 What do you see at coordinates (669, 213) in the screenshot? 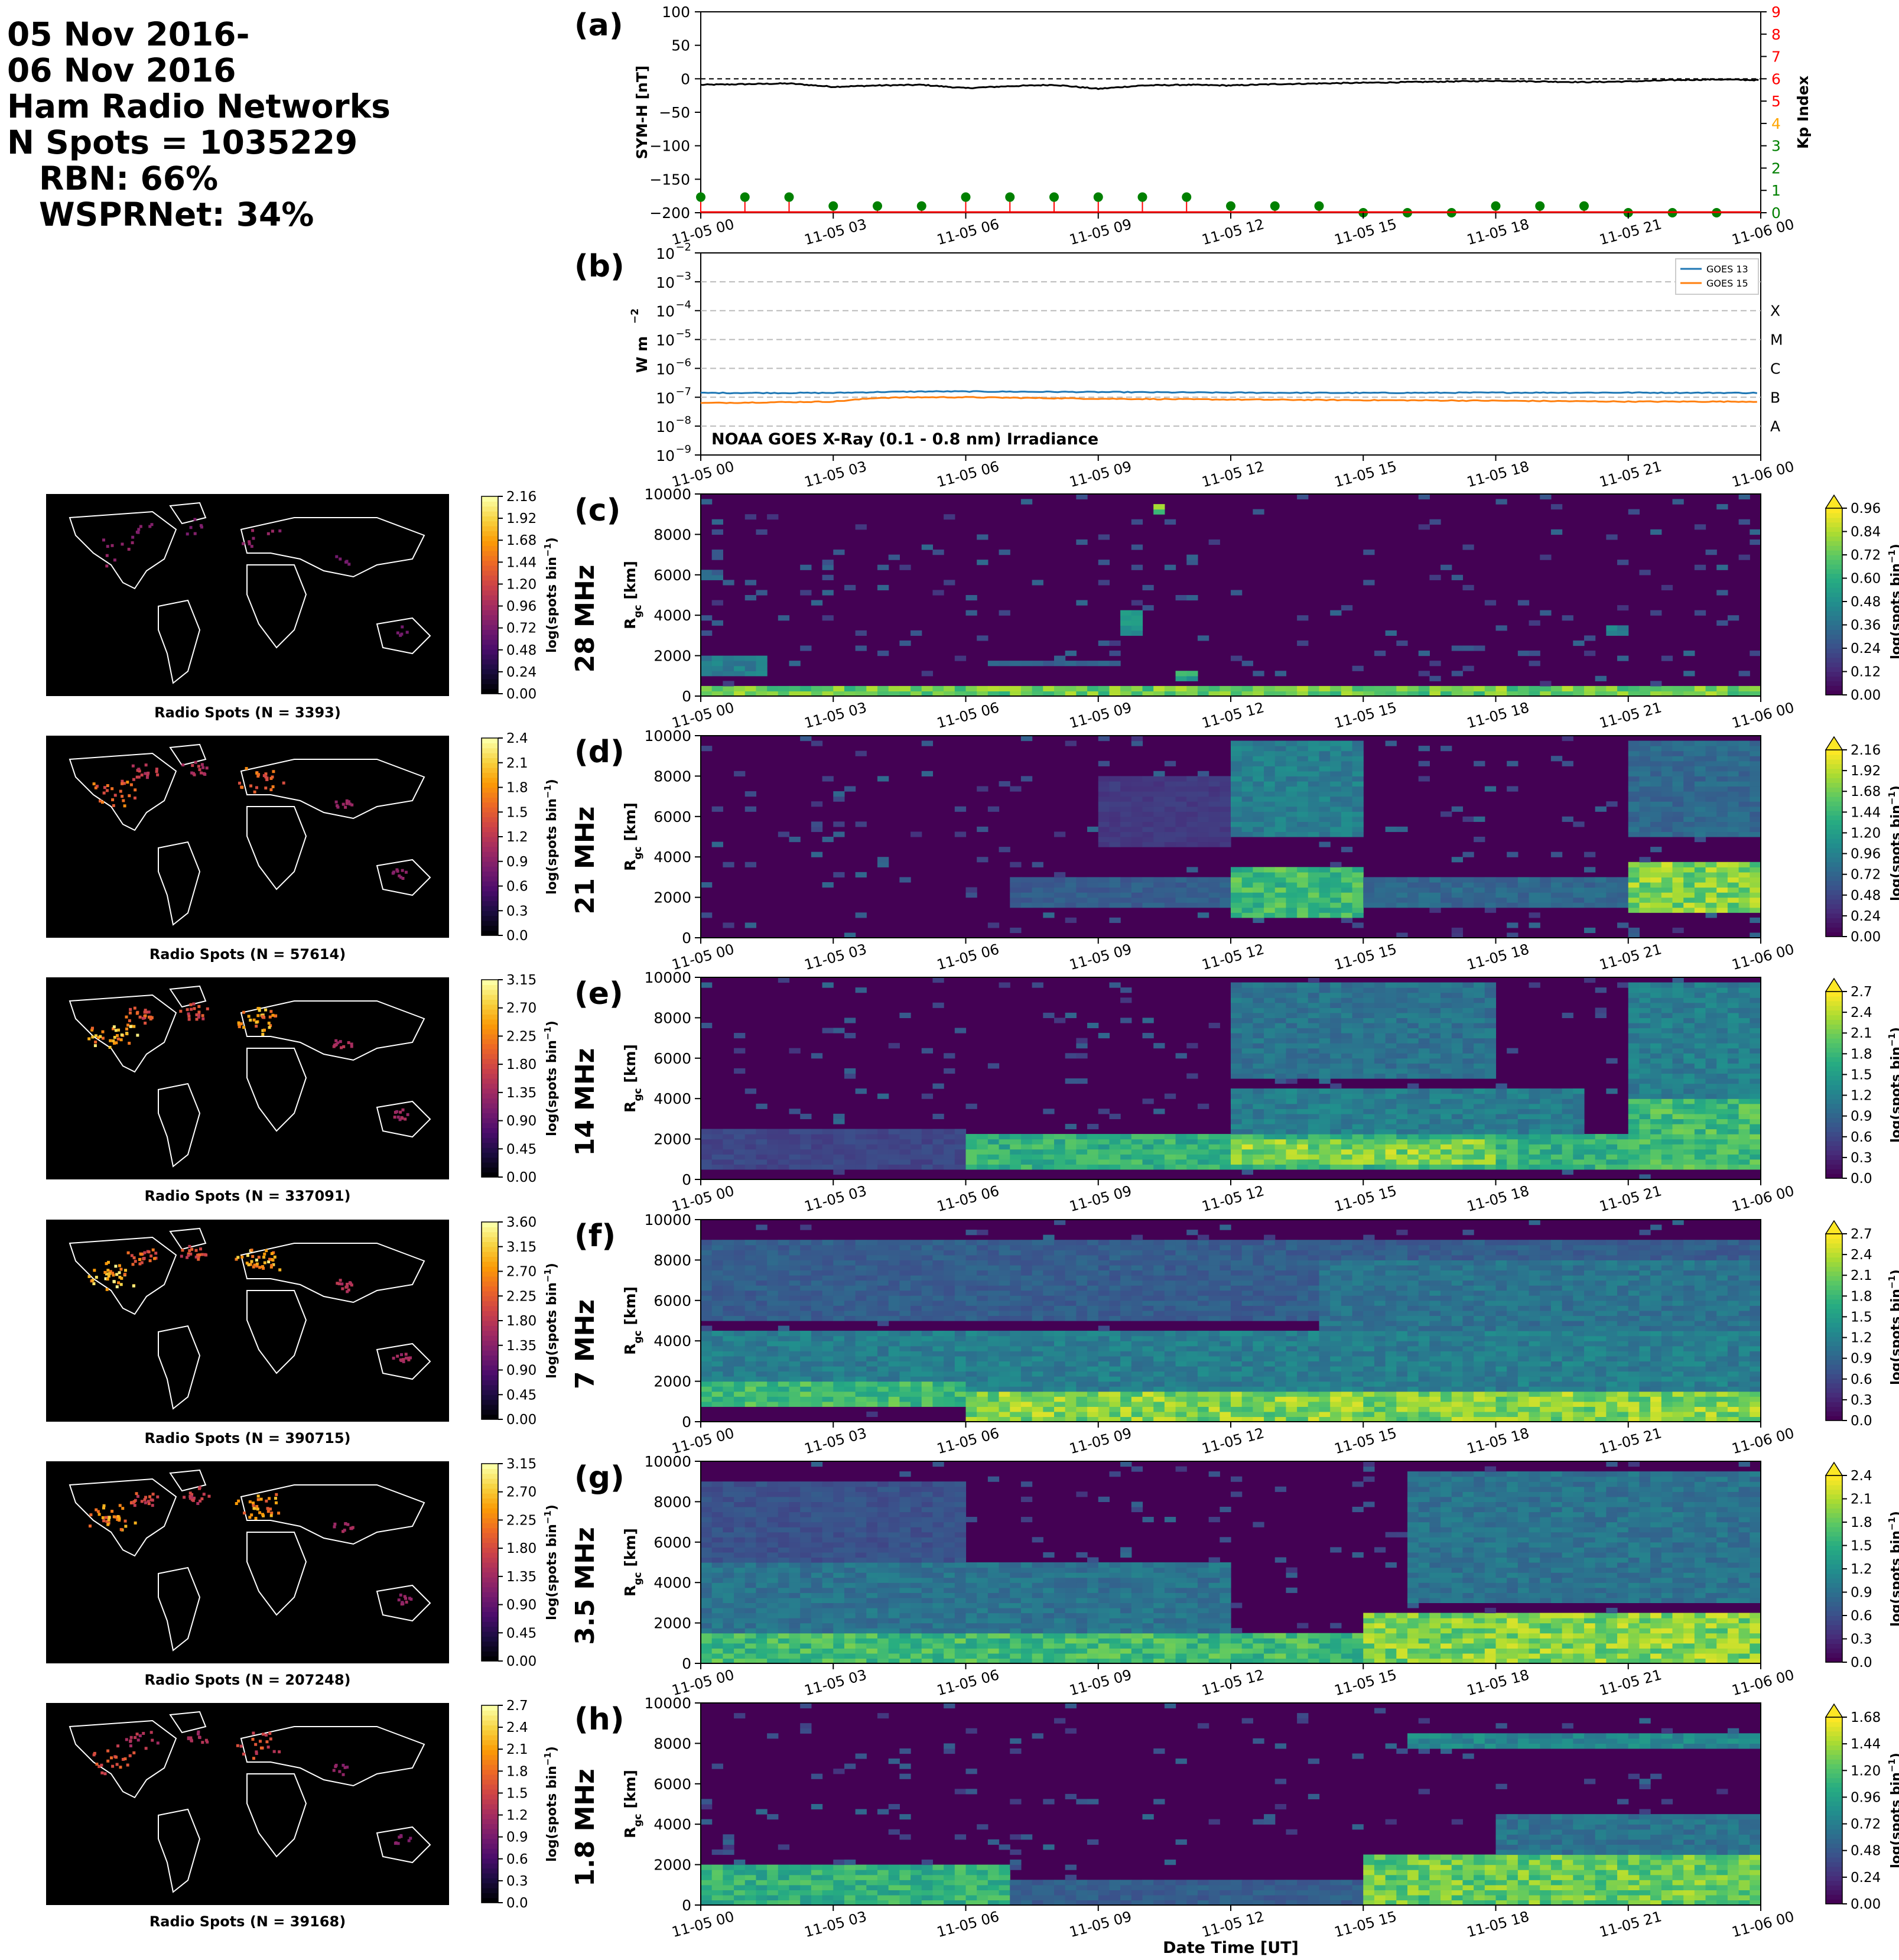
I see `y-tick-label: −200` at bounding box center [669, 213].